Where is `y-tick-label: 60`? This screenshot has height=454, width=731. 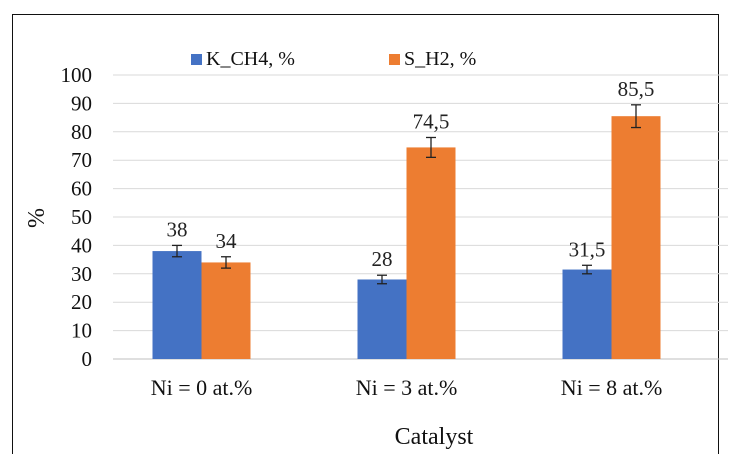 y-tick-label: 60 is located at coordinates (81, 189).